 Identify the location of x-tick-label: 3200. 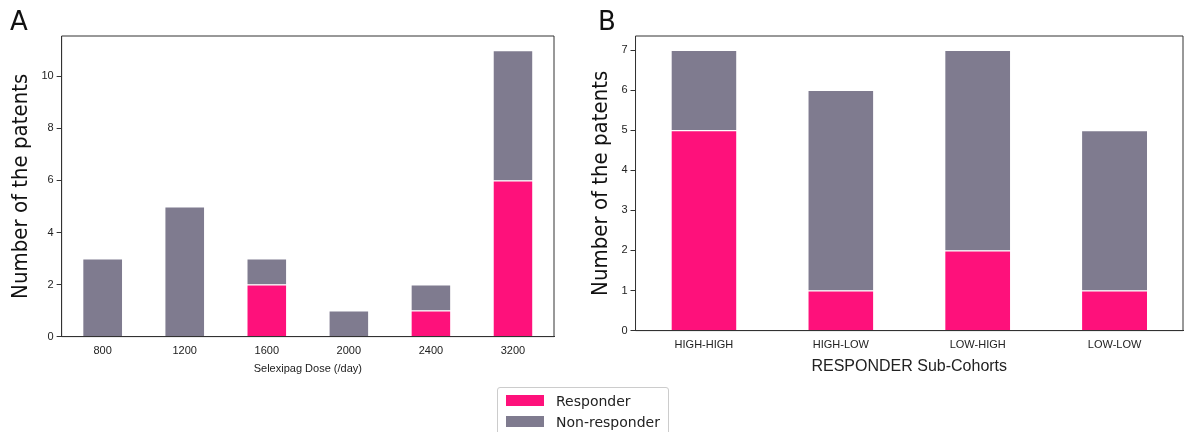
(513, 350).